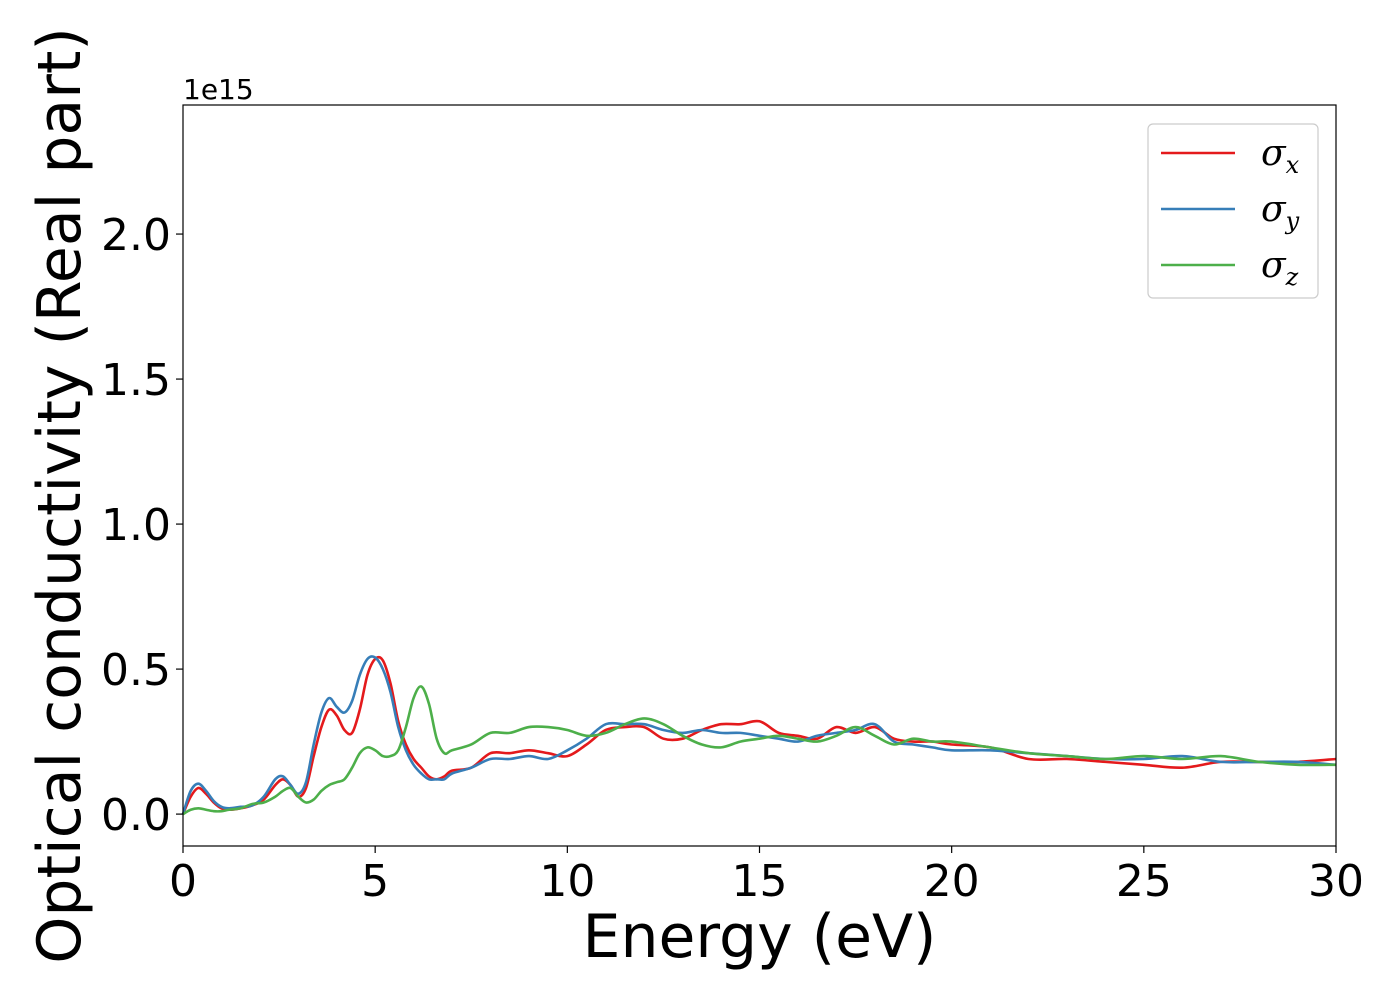 This screenshot has width=1400, height=1000. I want to click on x-tick-label: 25, so click(1144, 881).